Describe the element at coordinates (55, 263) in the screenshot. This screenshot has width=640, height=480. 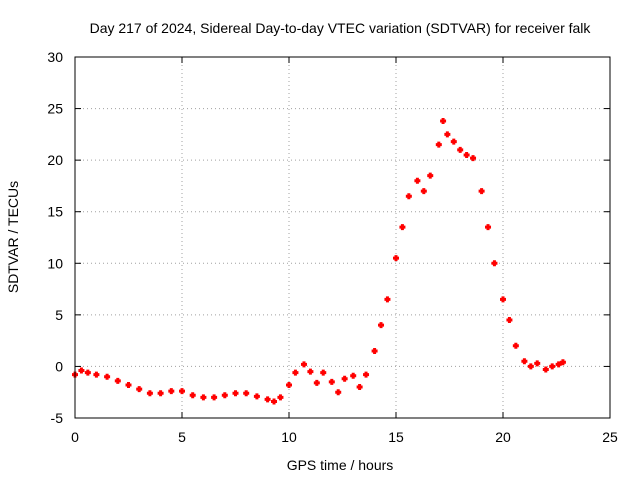
I see `y-tick-label: 10` at that location.